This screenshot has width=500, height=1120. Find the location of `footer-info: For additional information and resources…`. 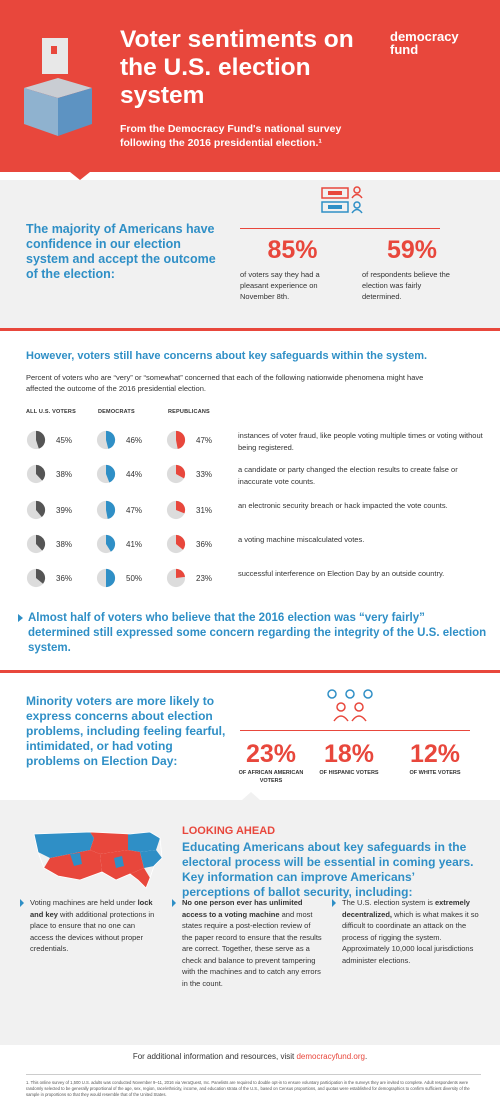

footer-info: For additional information and resources… is located at coordinates (250, 1056).